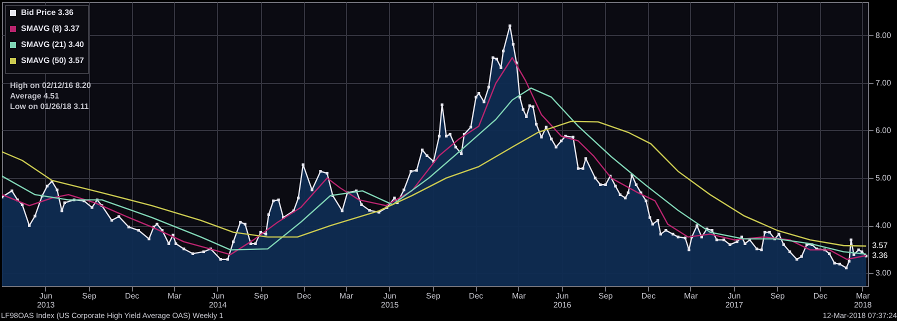  Describe the element at coordinates (562, 301) in the screenshot. I see `x-tick-label: Jun 2016` at that location.